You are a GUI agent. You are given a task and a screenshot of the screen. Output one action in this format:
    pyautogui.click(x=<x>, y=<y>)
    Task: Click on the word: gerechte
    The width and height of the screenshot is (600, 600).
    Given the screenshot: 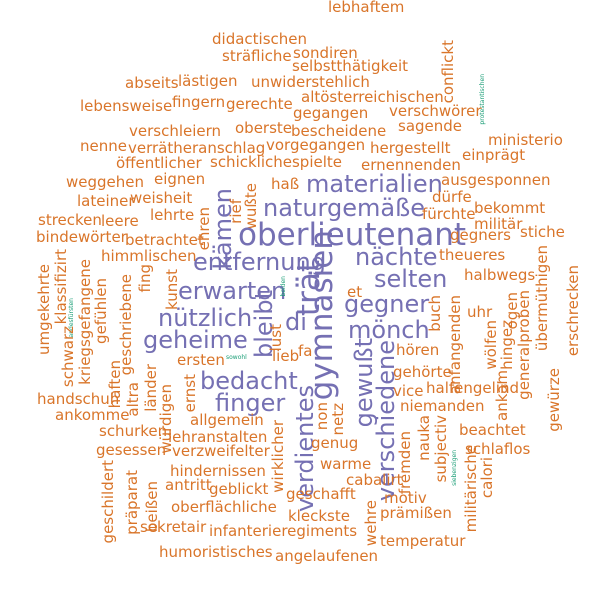 What is the action you would take?
    pyautogui.click(x=259, y=104)
    